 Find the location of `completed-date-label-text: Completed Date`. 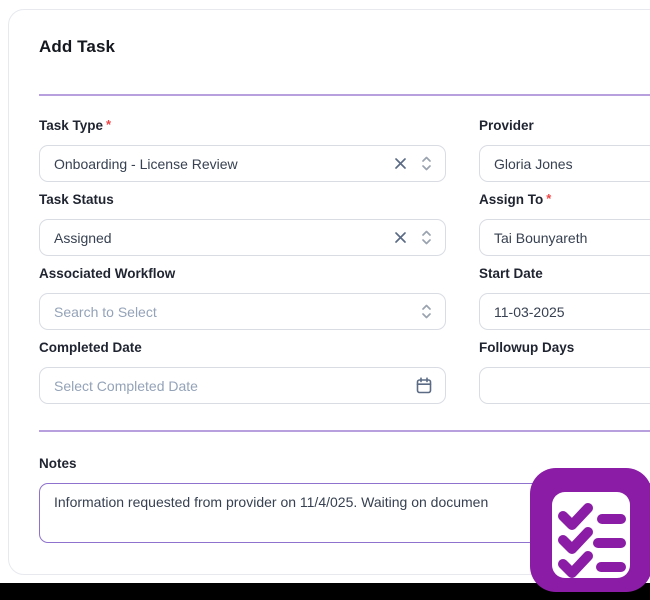

completed-date-label-text: Completed Date is located at coordinates (90, 347).